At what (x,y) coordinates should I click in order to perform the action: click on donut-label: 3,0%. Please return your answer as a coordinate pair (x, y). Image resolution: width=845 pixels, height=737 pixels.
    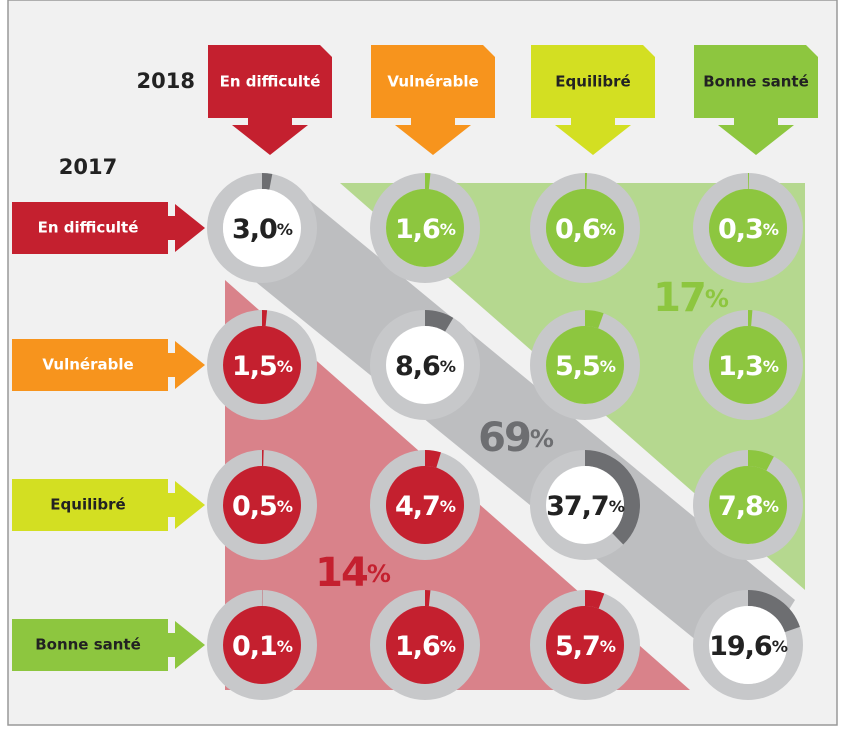
    Looking at the image, I should click on (262, 229).